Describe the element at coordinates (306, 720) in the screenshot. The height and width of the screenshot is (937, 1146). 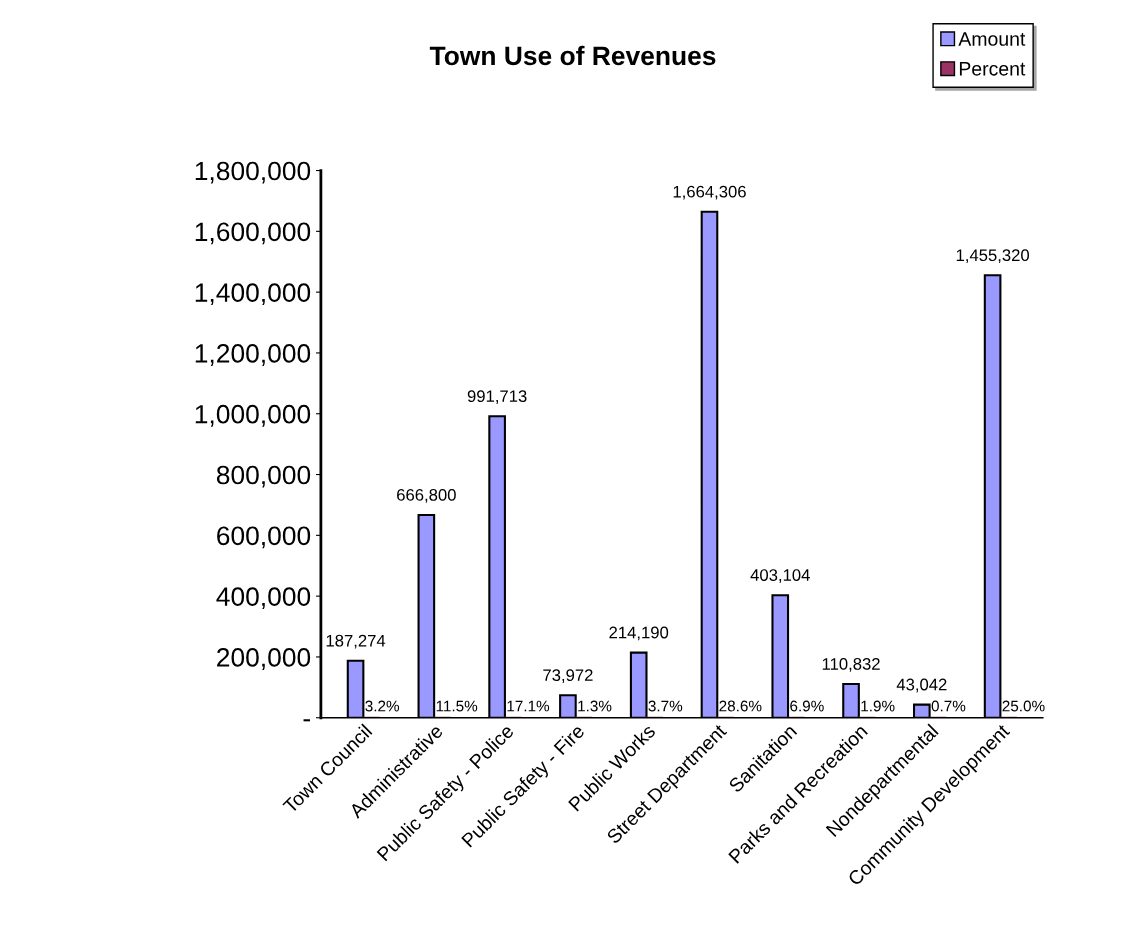
I see `y-tick-label: -` at that location.